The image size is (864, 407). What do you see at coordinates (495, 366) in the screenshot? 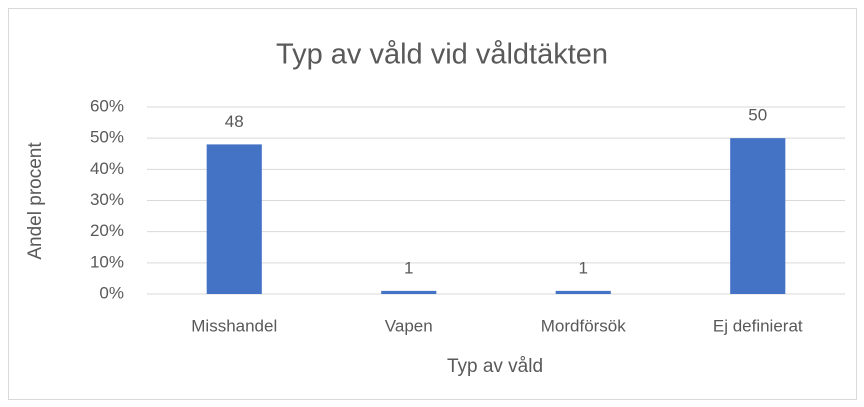
I see `x-axis-title: Typ av våld` at bounding box center [495, 366].